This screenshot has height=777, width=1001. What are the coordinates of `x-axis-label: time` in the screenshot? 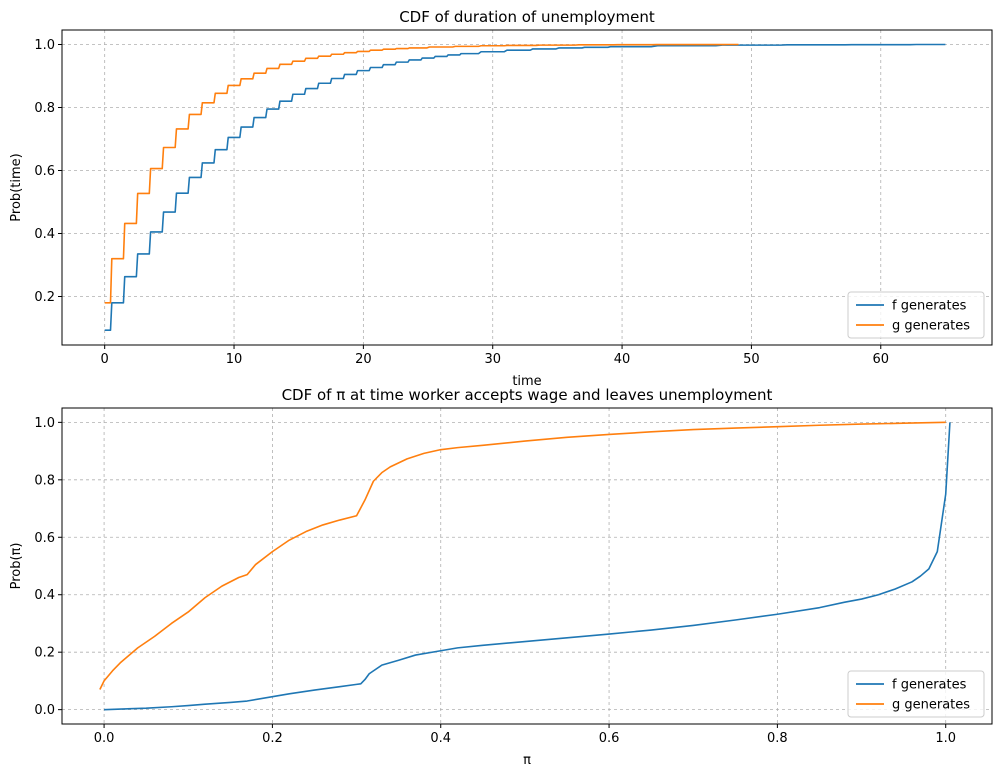 It's located at (526, 381).